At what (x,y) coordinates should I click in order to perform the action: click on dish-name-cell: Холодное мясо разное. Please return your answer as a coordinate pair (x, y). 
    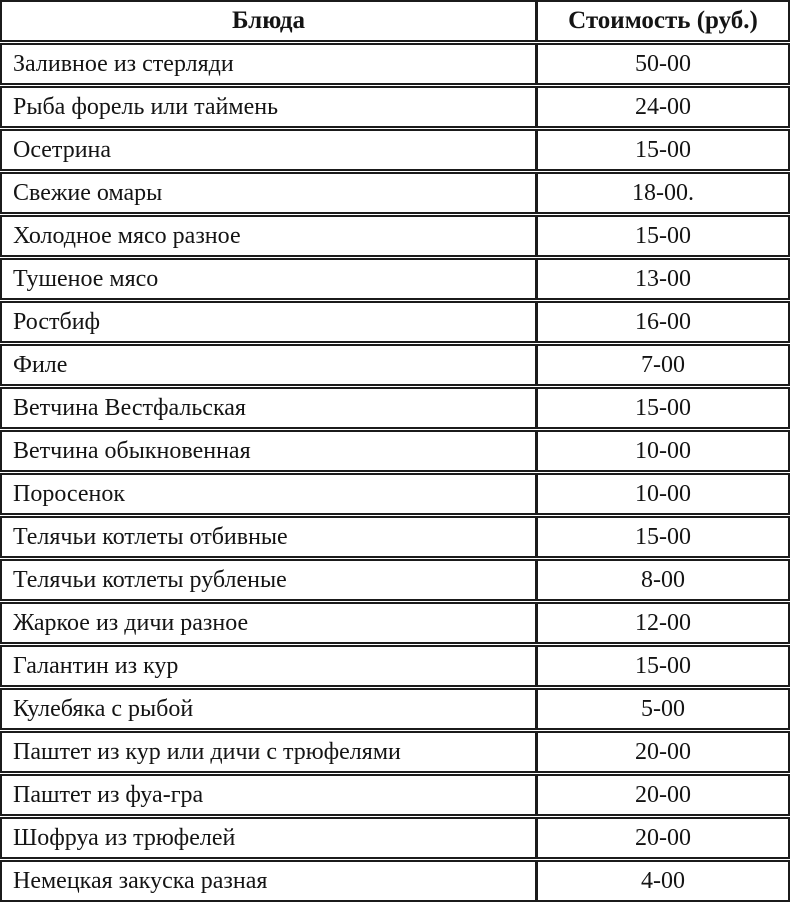
    Looking at the image, I should click on (270, 236).